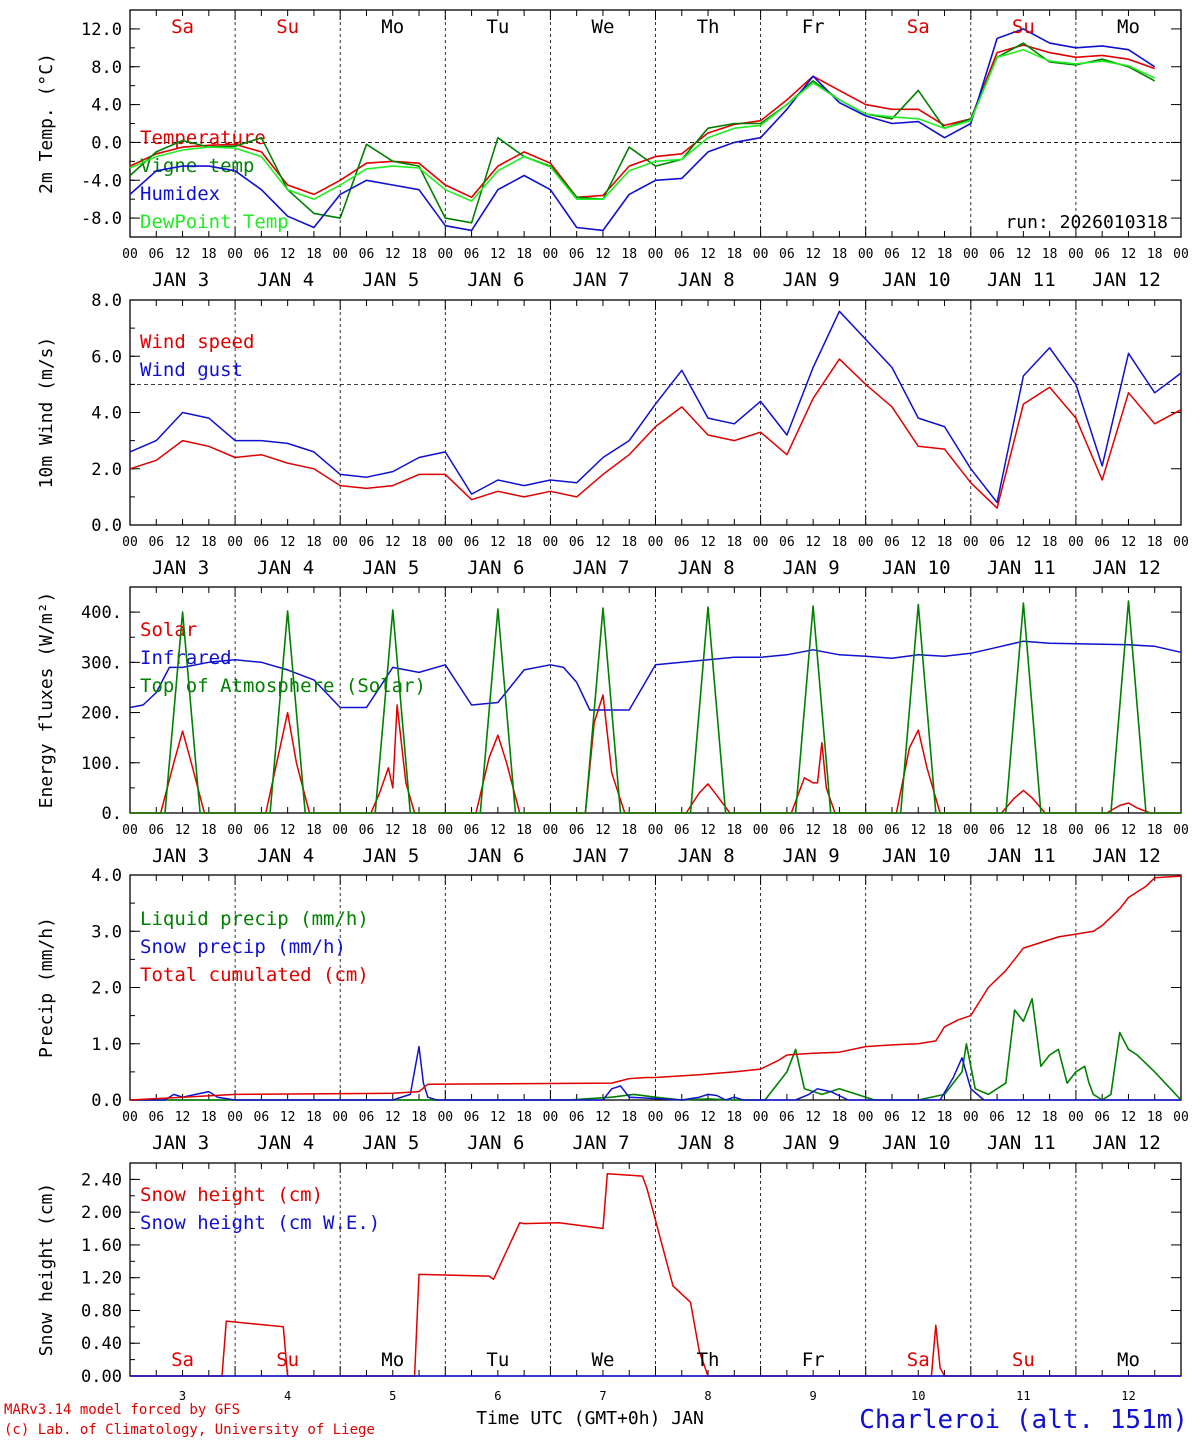 Image resolution: width=1194 pixels, height=1440 pixels. What do you see at coordinates (106, 932) in the screenshot?
I see `y-tick-label: 3.0` at bounding box center [106, 932].